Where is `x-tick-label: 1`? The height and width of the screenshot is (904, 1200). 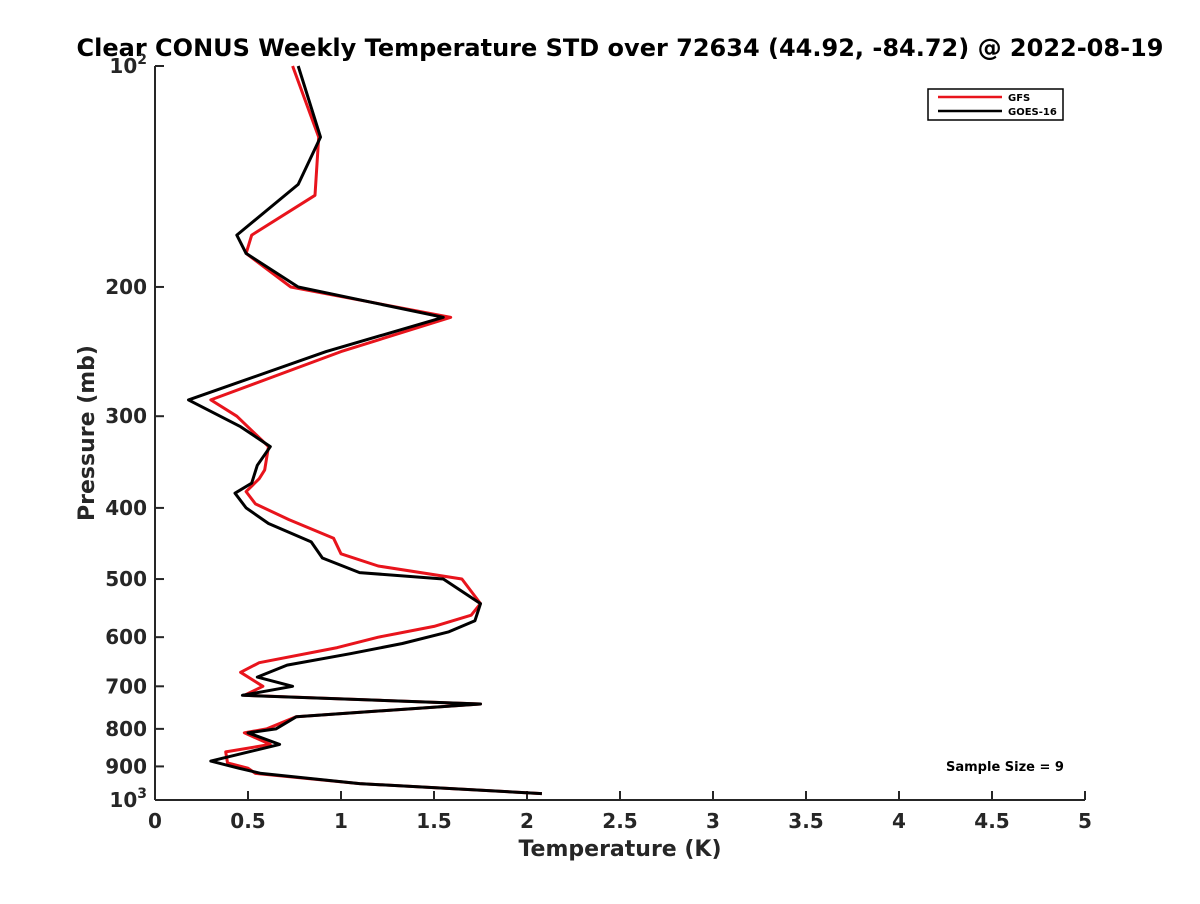
x-tick-label: 1 is located at coordinates (341, 821).